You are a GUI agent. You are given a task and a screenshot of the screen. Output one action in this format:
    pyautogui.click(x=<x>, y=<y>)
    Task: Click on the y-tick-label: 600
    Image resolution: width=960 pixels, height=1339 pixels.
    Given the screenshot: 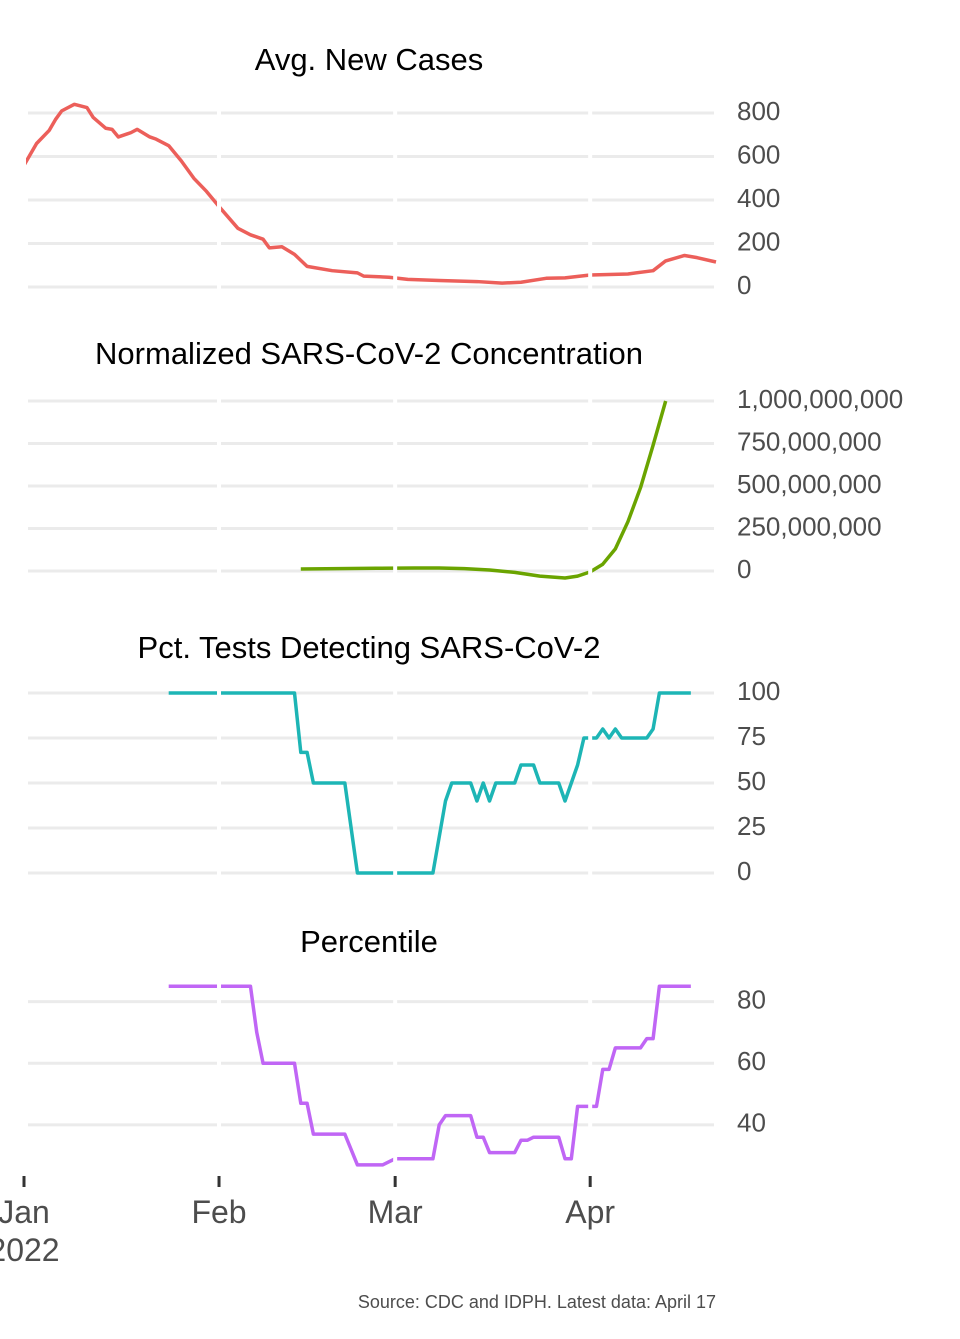 What is the action you would take?
    pyautogui.click(x=758, y=154)
    